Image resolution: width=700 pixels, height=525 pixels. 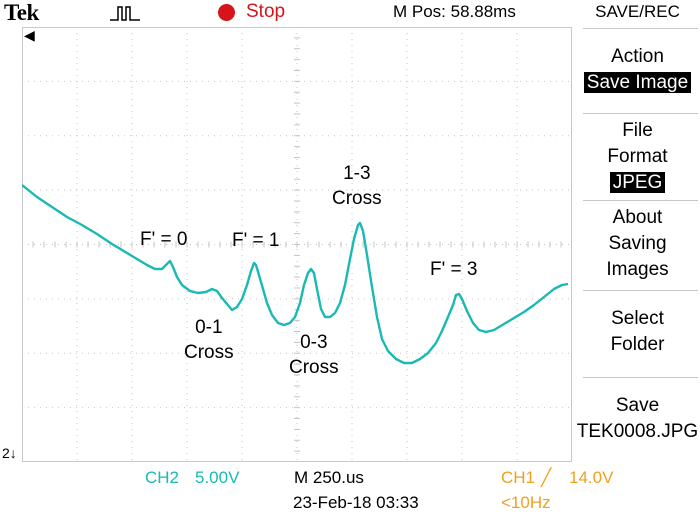 What do you see at coordinates (637, 11) in the screenshot?
I see `menu-title: SAVE/REC` at bounding box center [637, 11].